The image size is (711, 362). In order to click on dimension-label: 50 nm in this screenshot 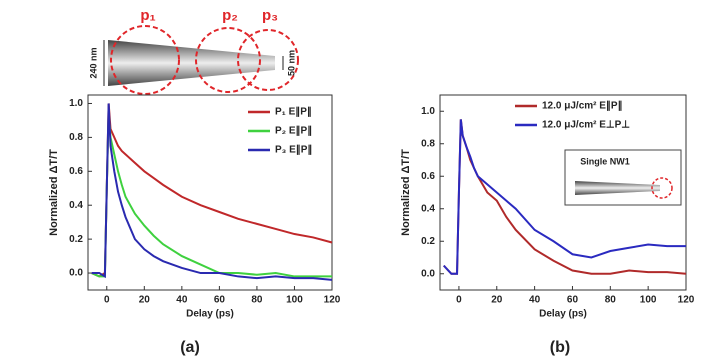, I will do `click(291, 63)`.